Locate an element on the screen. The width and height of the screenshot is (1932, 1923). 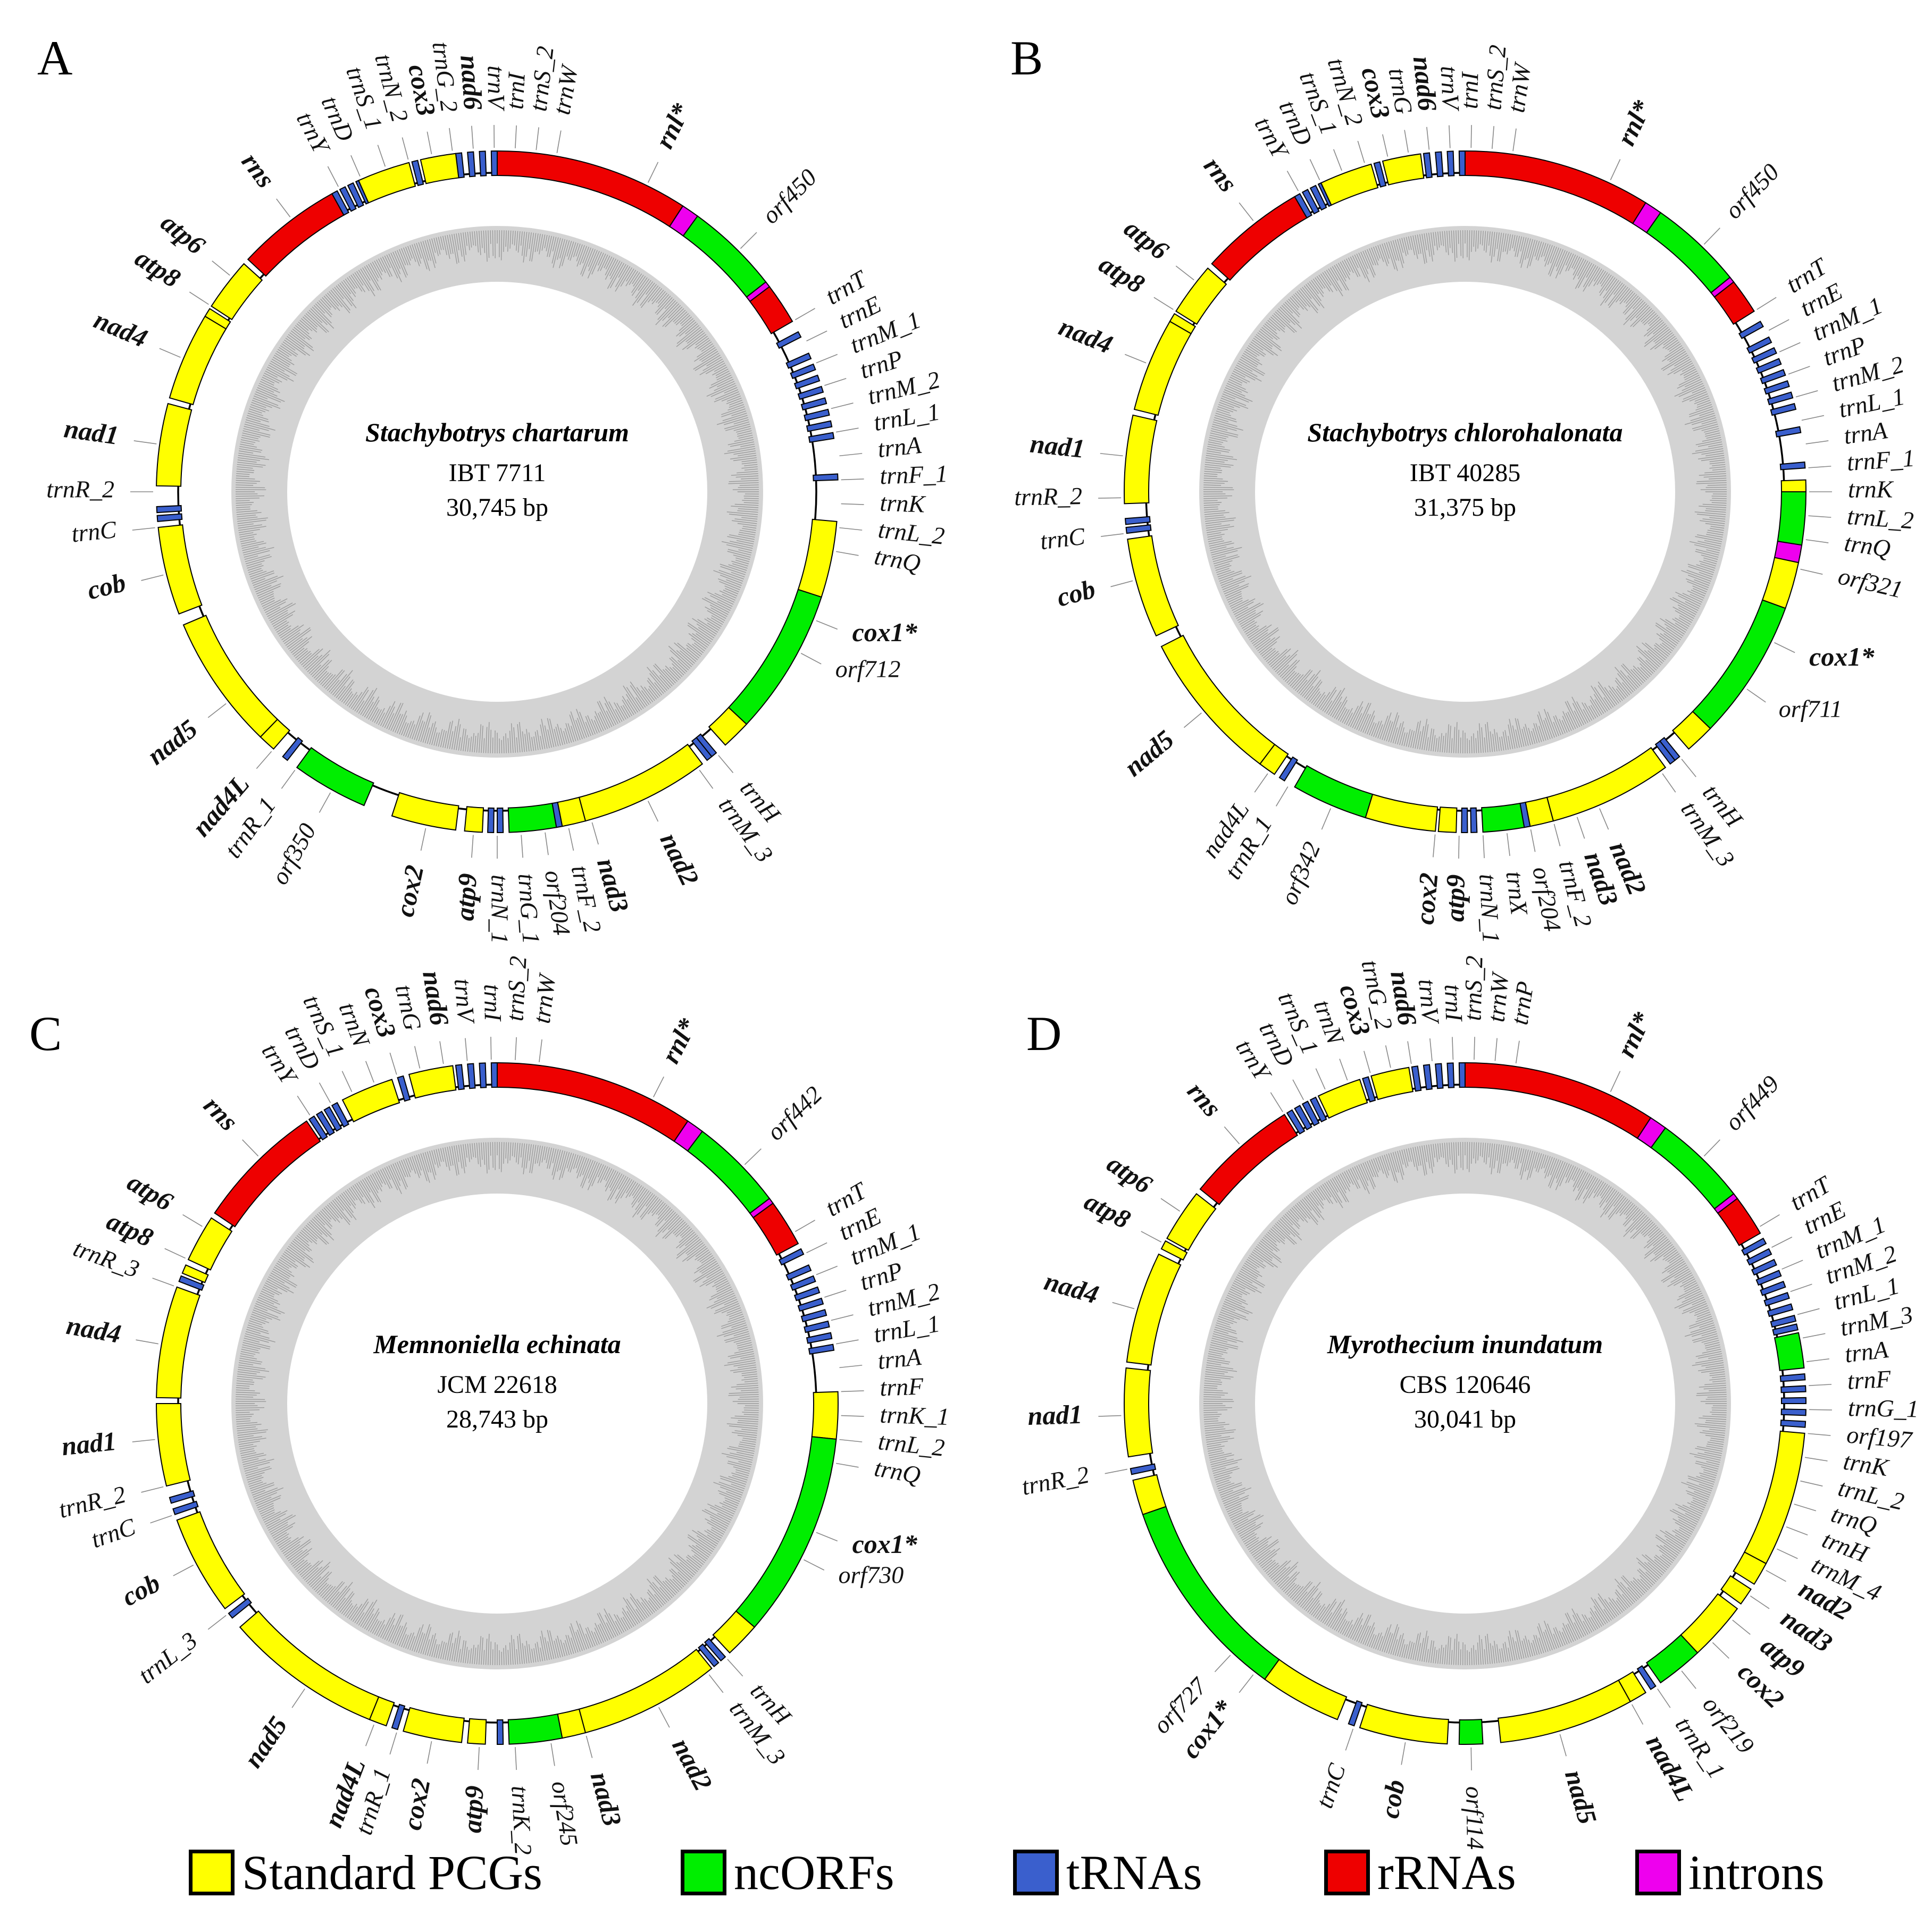
gene-label: trnR_2 is located at coordinates (1048, 496).